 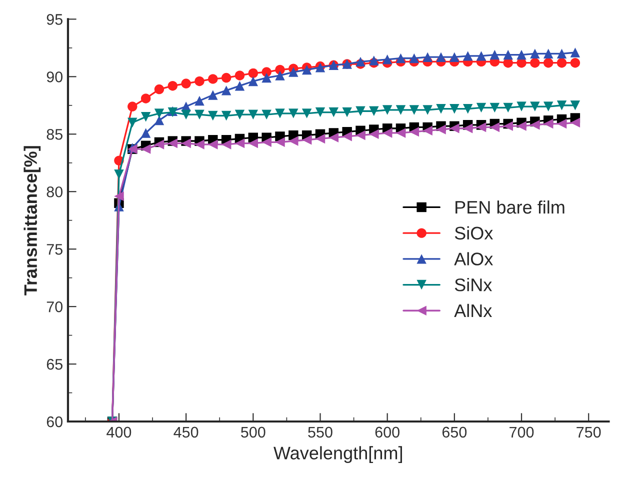 What do you see at coordinates (338, 455) in the screenshot?
I see `x-axis-title: Wavelength[nm]` at bounding box center [338, 455].